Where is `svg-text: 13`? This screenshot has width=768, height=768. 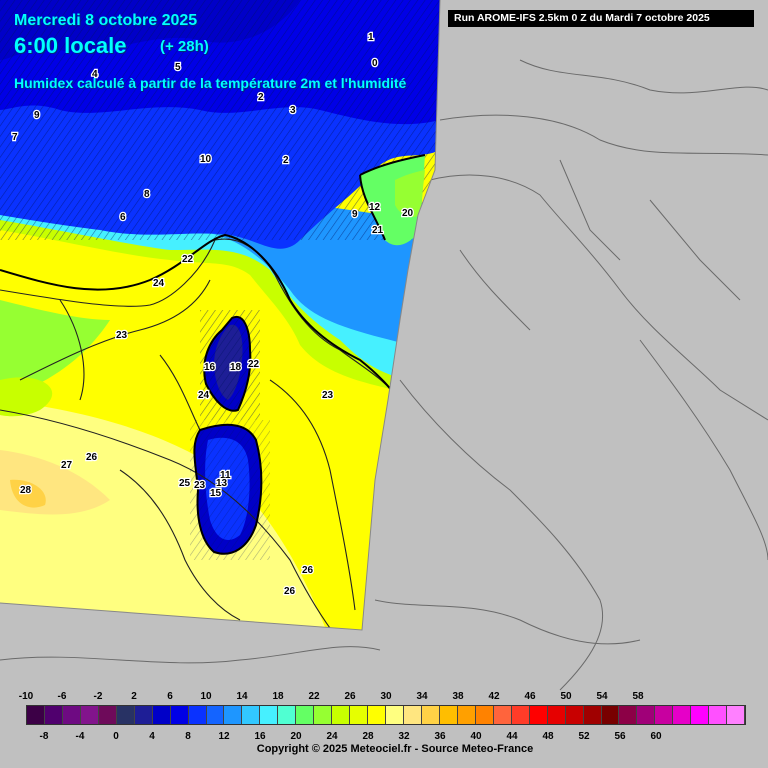 svg-text: 13 is located at coordinates (222, 483).